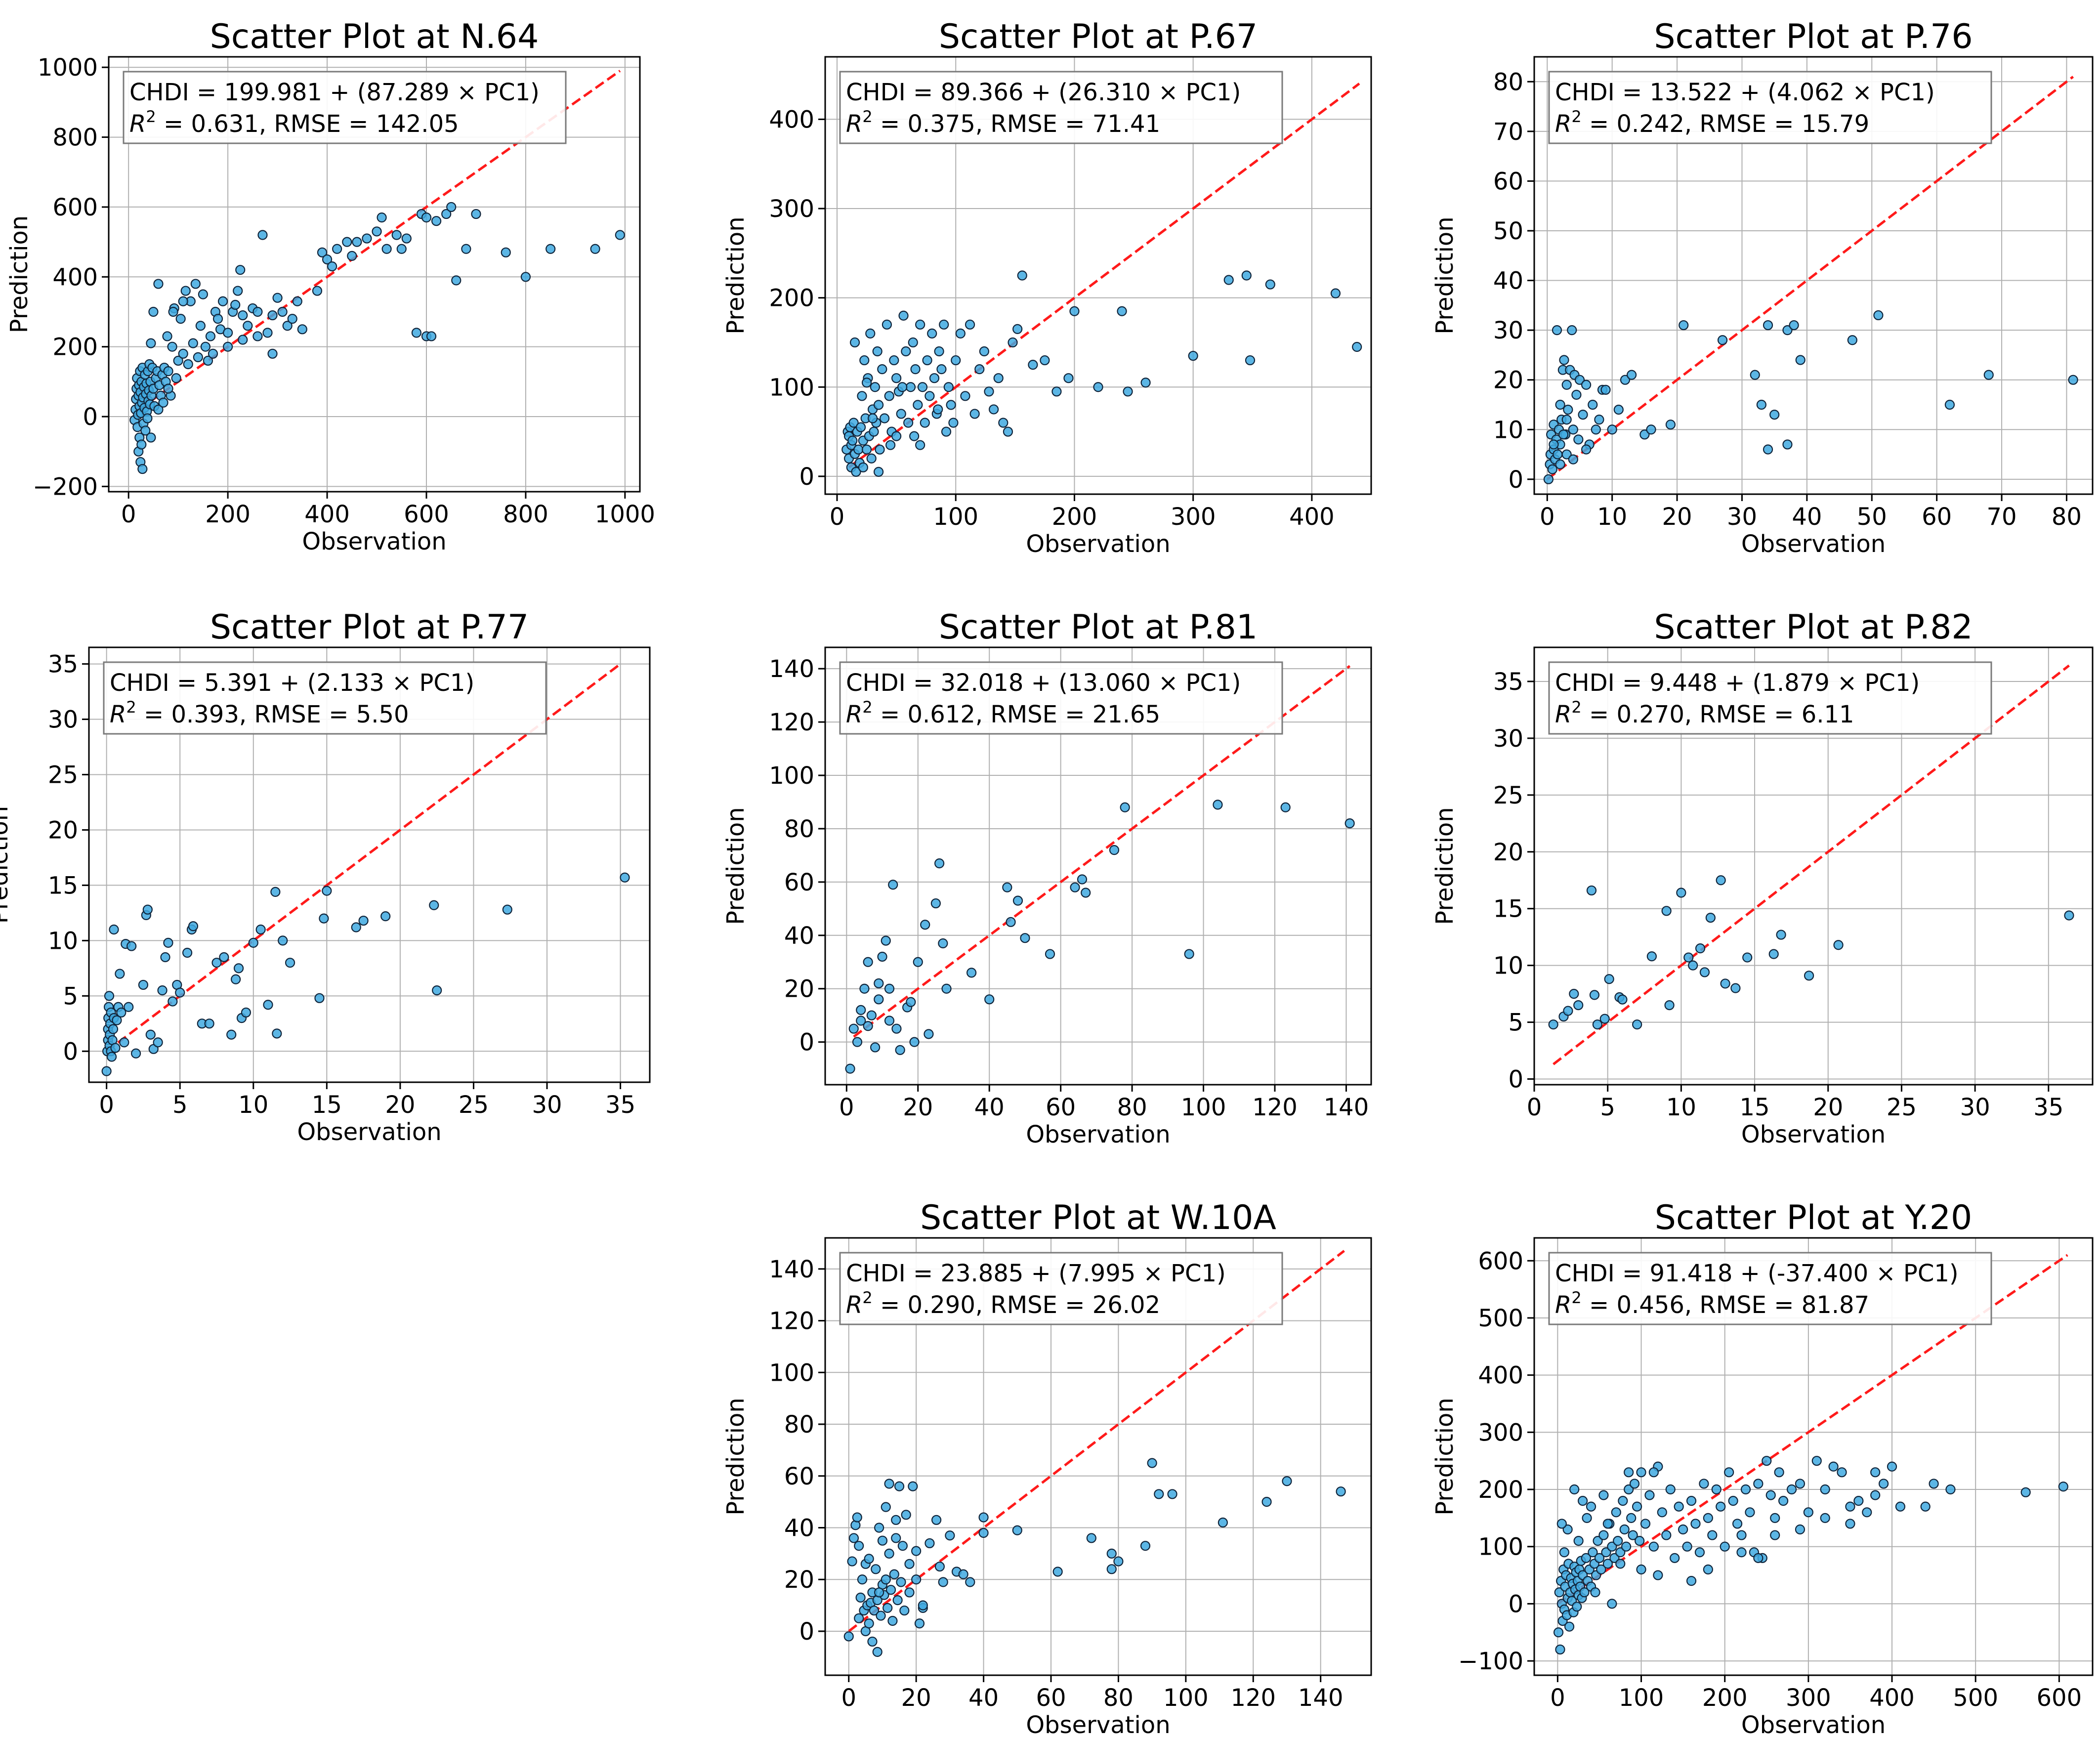 The image size is (2100, 1737). I want to click on x-tick-label: 1000, so click(625, 514).